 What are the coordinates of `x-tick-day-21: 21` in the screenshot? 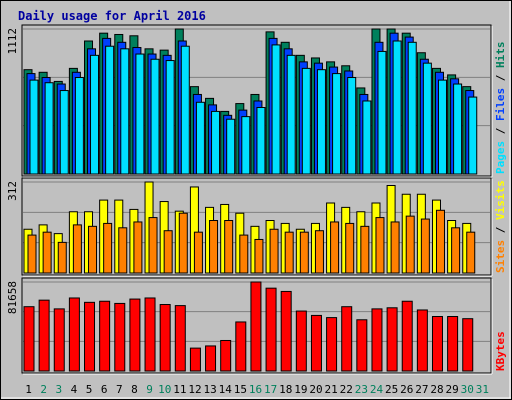 It's located at (331, 389).